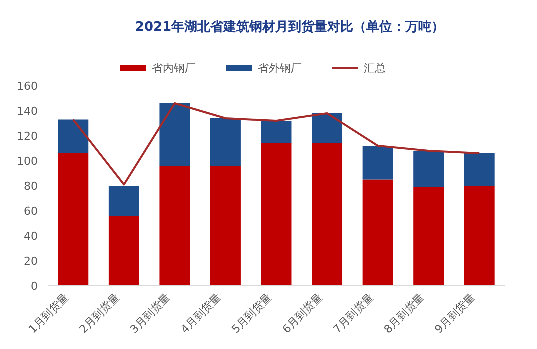 The height and width of the screenshot is (349, 537). I want to click on y-tick-label: 40, so click(31, 236).